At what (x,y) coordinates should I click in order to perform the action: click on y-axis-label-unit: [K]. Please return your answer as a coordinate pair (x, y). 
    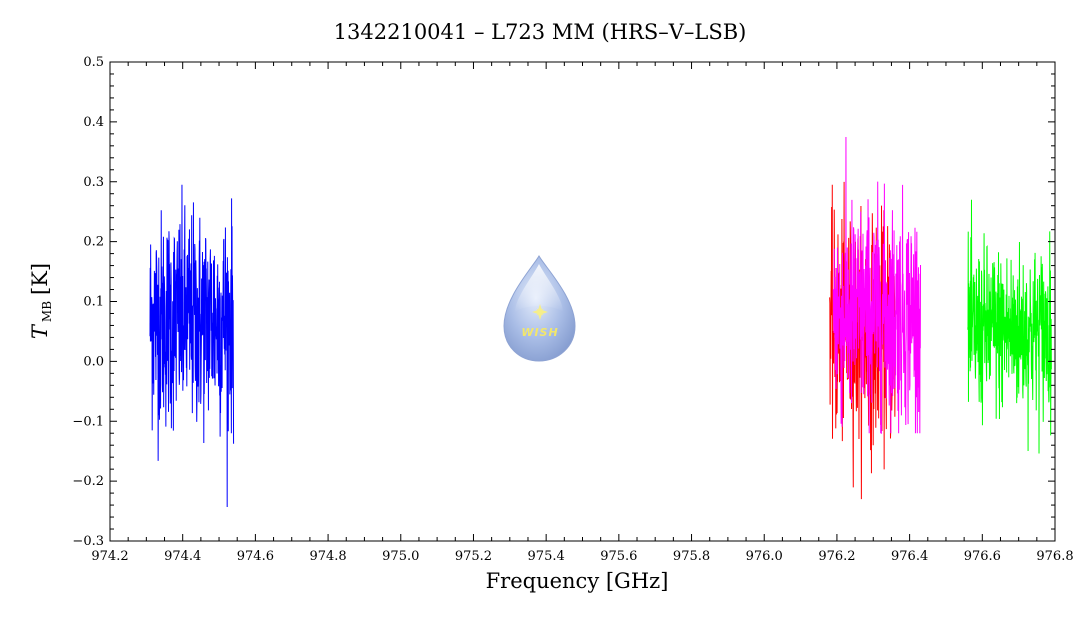
    Looking at the image, I should click on (40, 279).